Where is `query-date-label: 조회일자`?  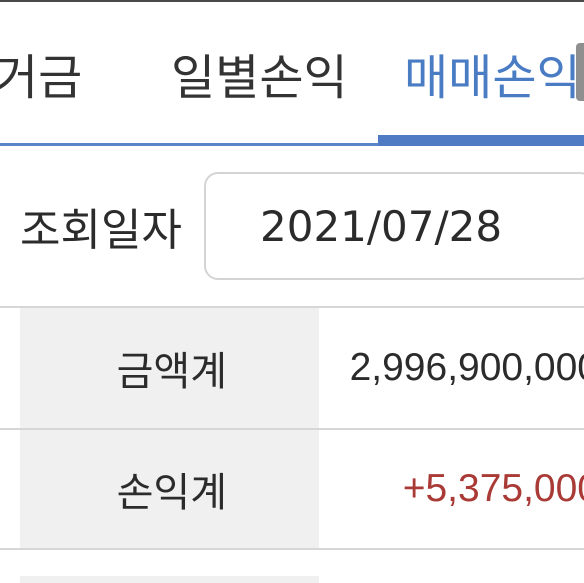
query-date-label: 조회일자 is located at coordinates (101, 230).